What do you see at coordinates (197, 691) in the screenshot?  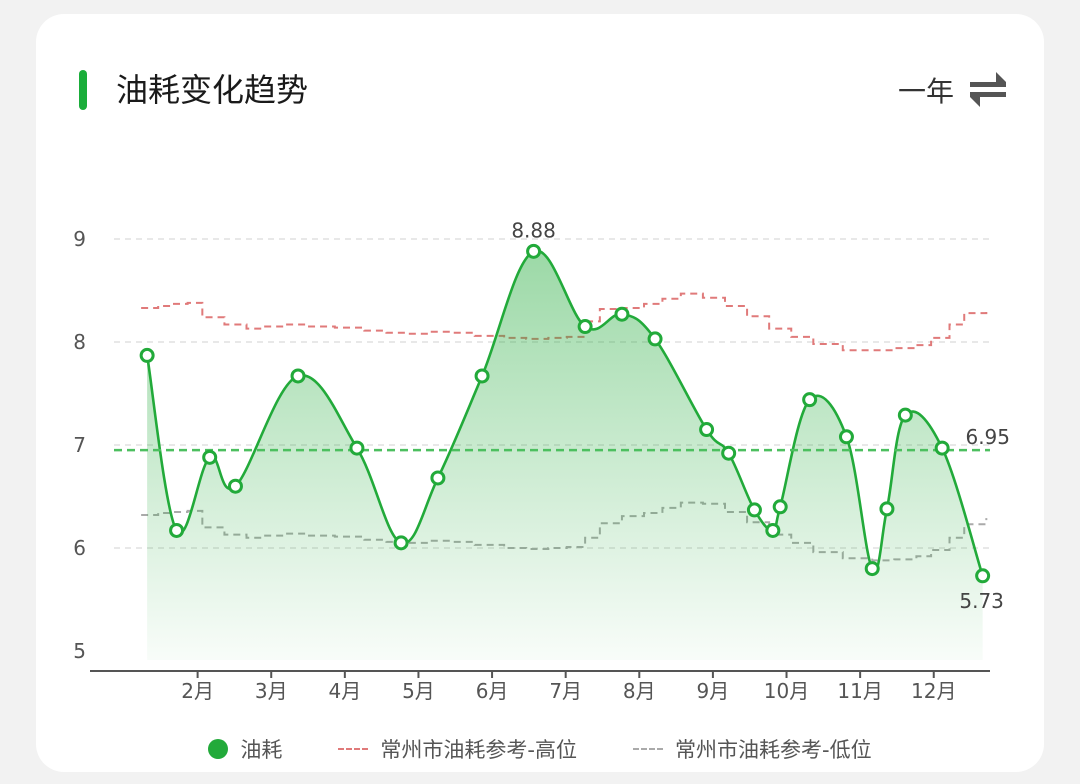 I see `x-tick-label: 2月` at bounding box center [197, 691].